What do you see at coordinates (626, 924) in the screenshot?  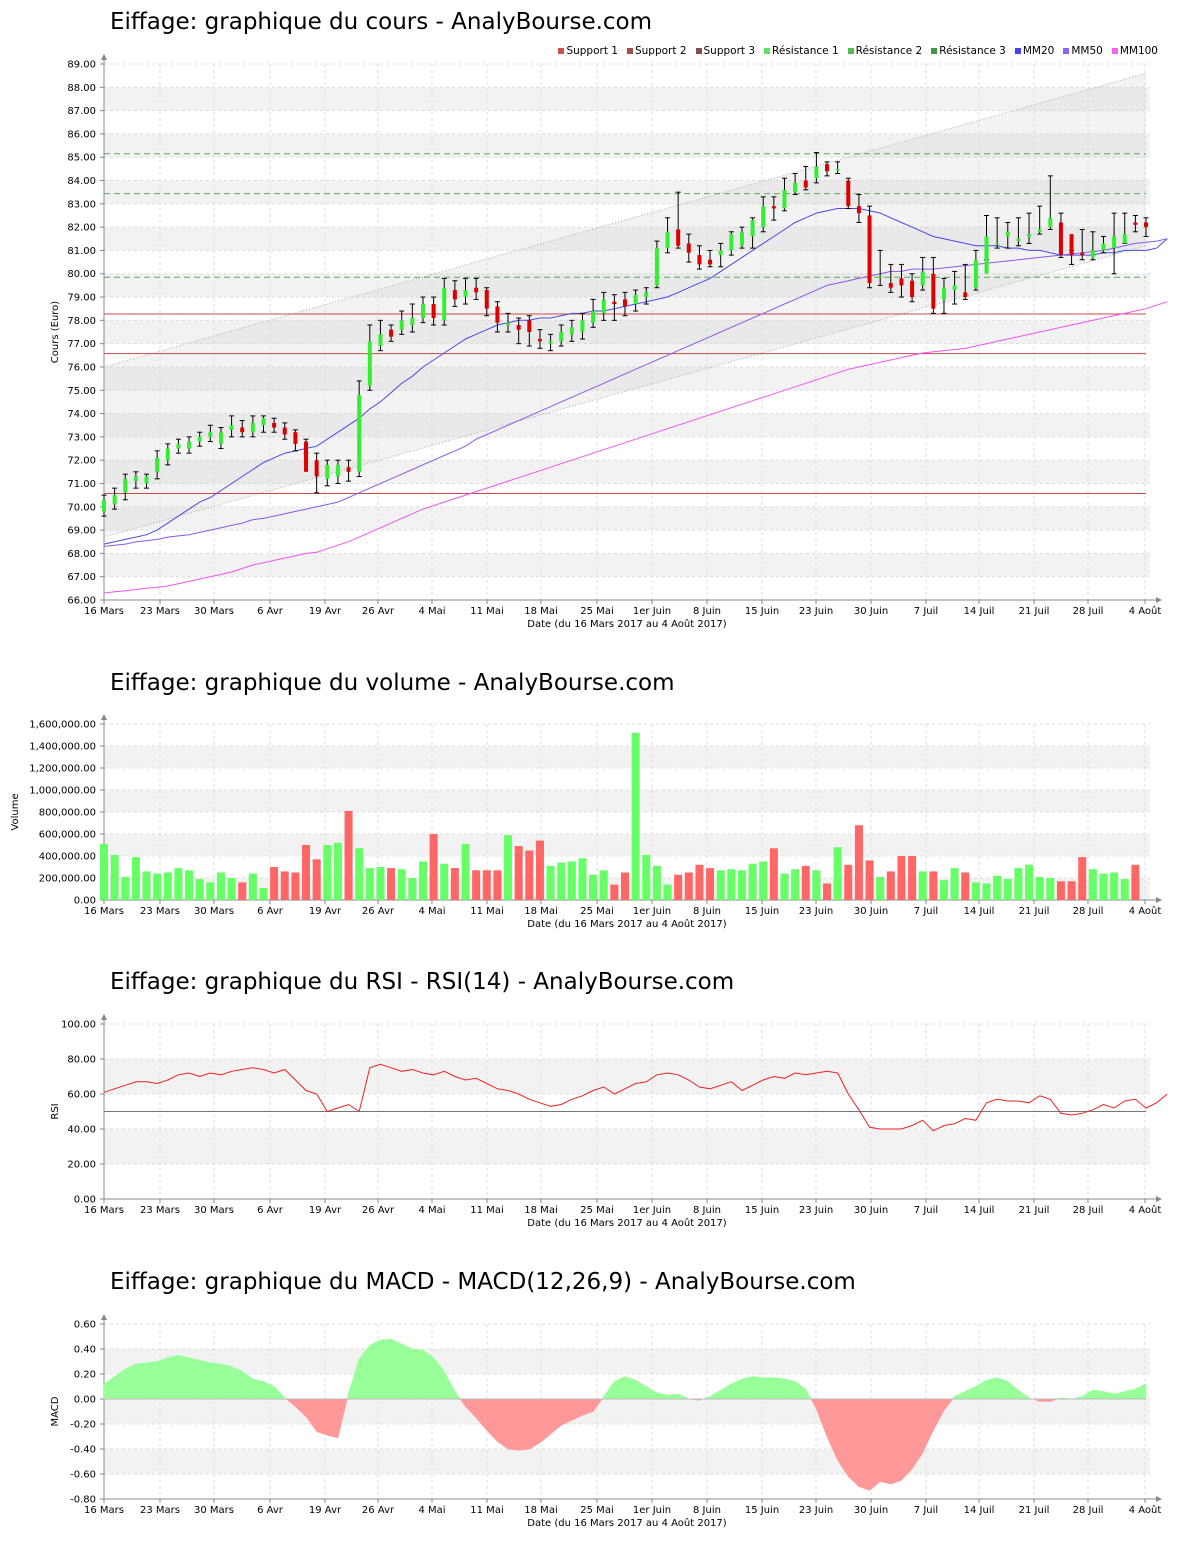 I see `volume-x-axis-label: Date (du 16 Mars 2017 au 4 Août 2017)` at bounding box center [626, 924].